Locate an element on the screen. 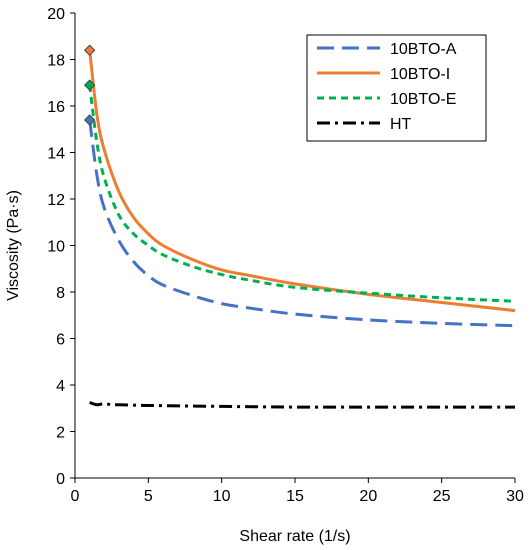 Image resolution: width=532 pixels, height=550 pixels. y-tick-label: 14 is located at coordinates (56, 154).